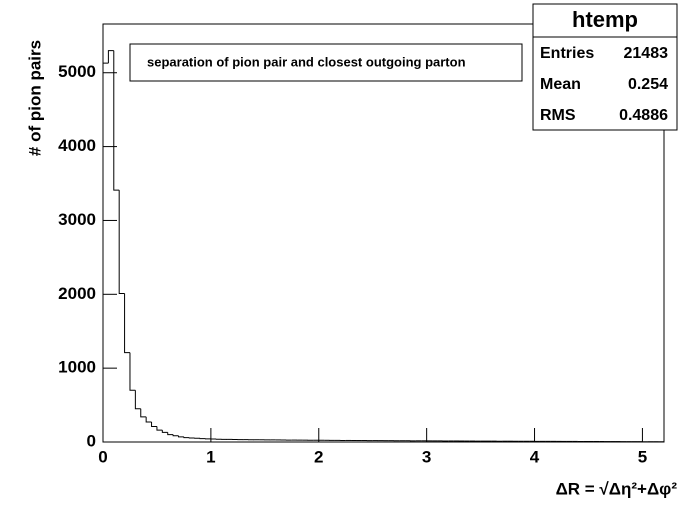  What do you see at coordinates (567, 53) in the screenshot?
I see `stats-label: Entries` at bounding box center [567, 53].